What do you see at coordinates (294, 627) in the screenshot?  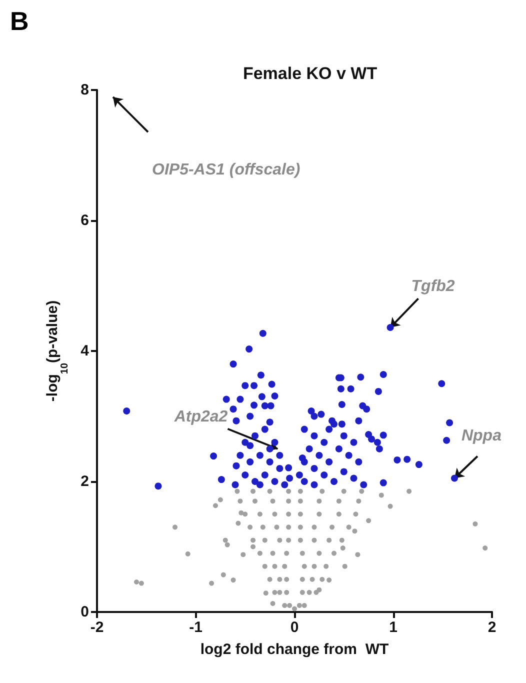 I see `x-tick-label: 0` at bounding box center [294, 627].